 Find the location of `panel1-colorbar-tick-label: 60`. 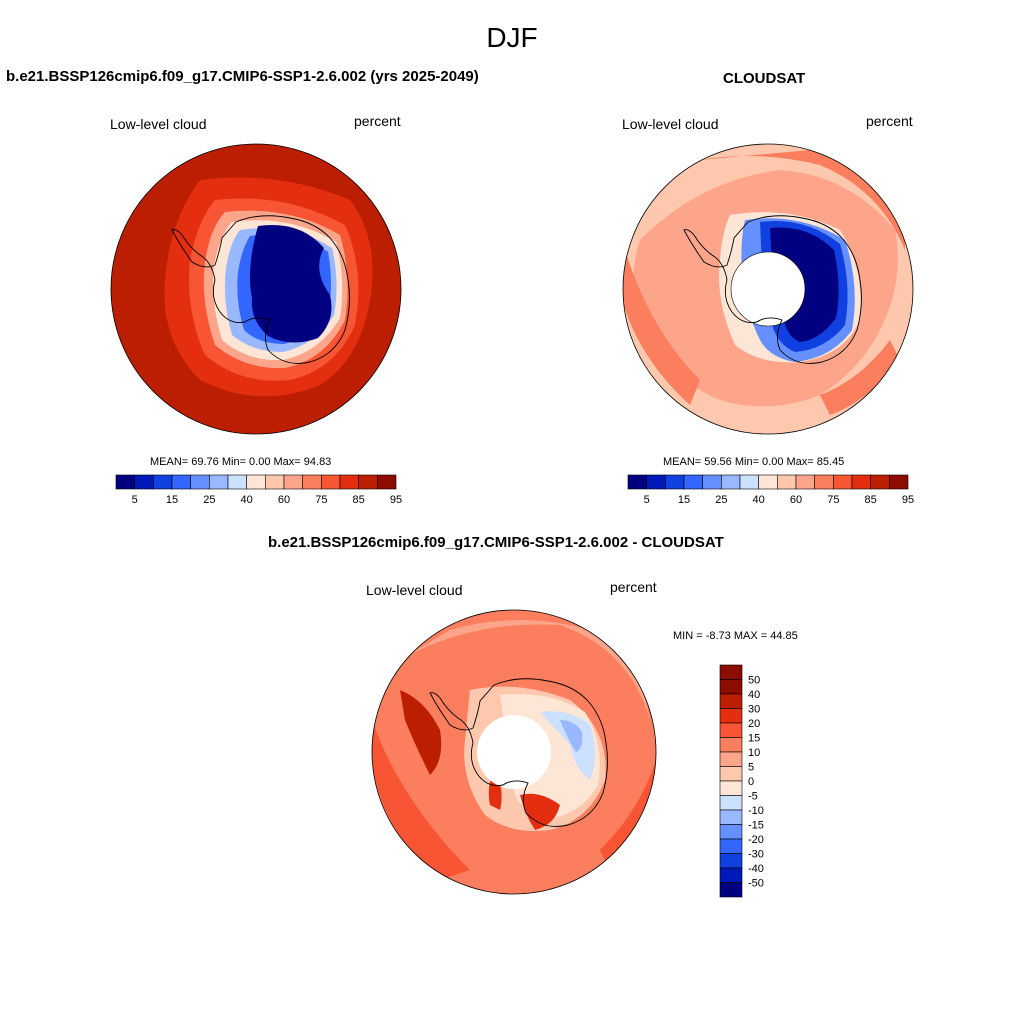

panel1-colorbar-tick-label: 60 is located at coordinates (284, 500).